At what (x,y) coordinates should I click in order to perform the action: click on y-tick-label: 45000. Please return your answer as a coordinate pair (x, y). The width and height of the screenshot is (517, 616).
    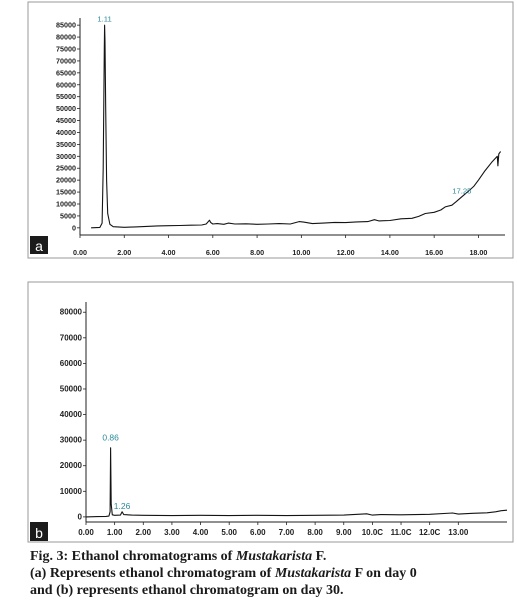
    Looking at the image, I should click on (66, 120).